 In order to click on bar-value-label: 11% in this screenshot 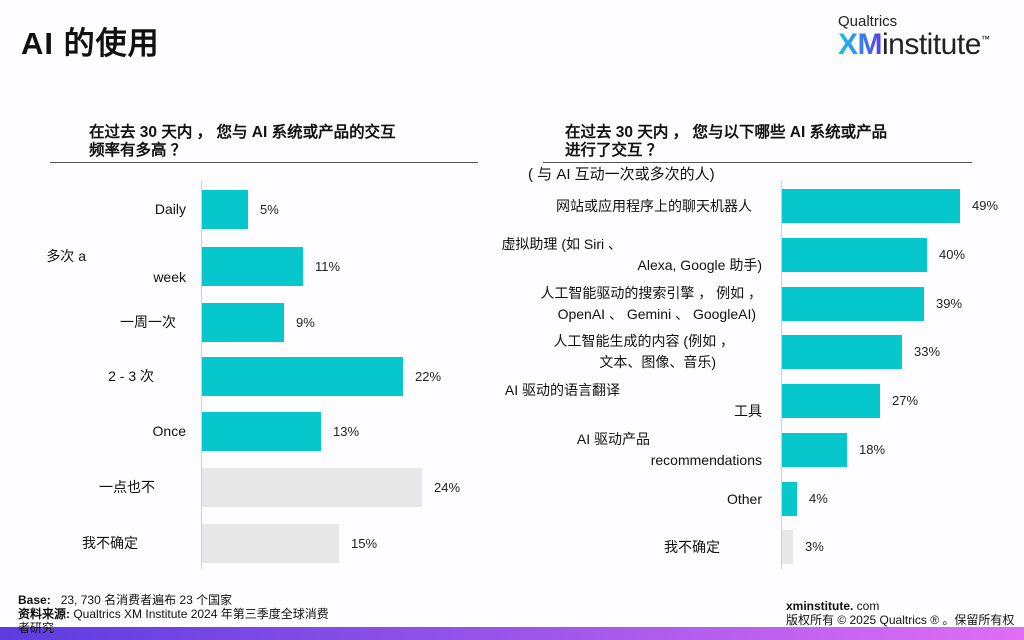, I will do `click(328, 266)`.